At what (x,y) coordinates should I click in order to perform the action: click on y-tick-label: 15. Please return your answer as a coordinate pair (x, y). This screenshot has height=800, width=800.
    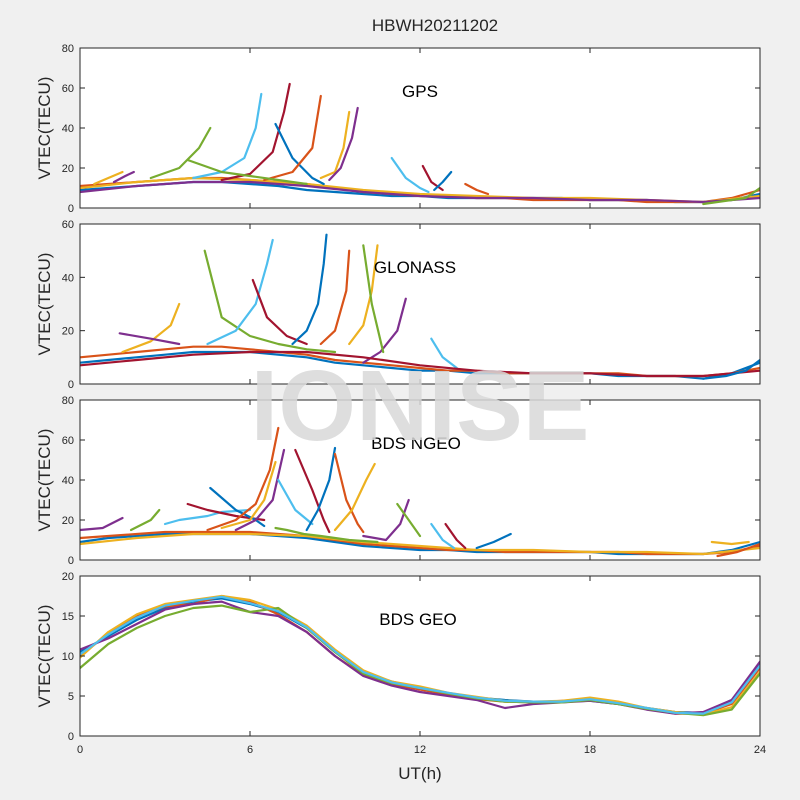
    Looking at the image, I should click on (68, 617).